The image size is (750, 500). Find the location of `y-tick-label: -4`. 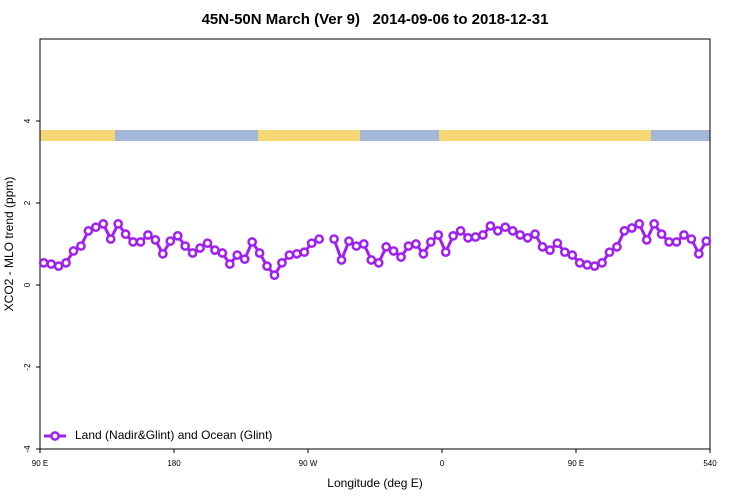

y-tick-label: -4 is located at coordinates (27, 449).